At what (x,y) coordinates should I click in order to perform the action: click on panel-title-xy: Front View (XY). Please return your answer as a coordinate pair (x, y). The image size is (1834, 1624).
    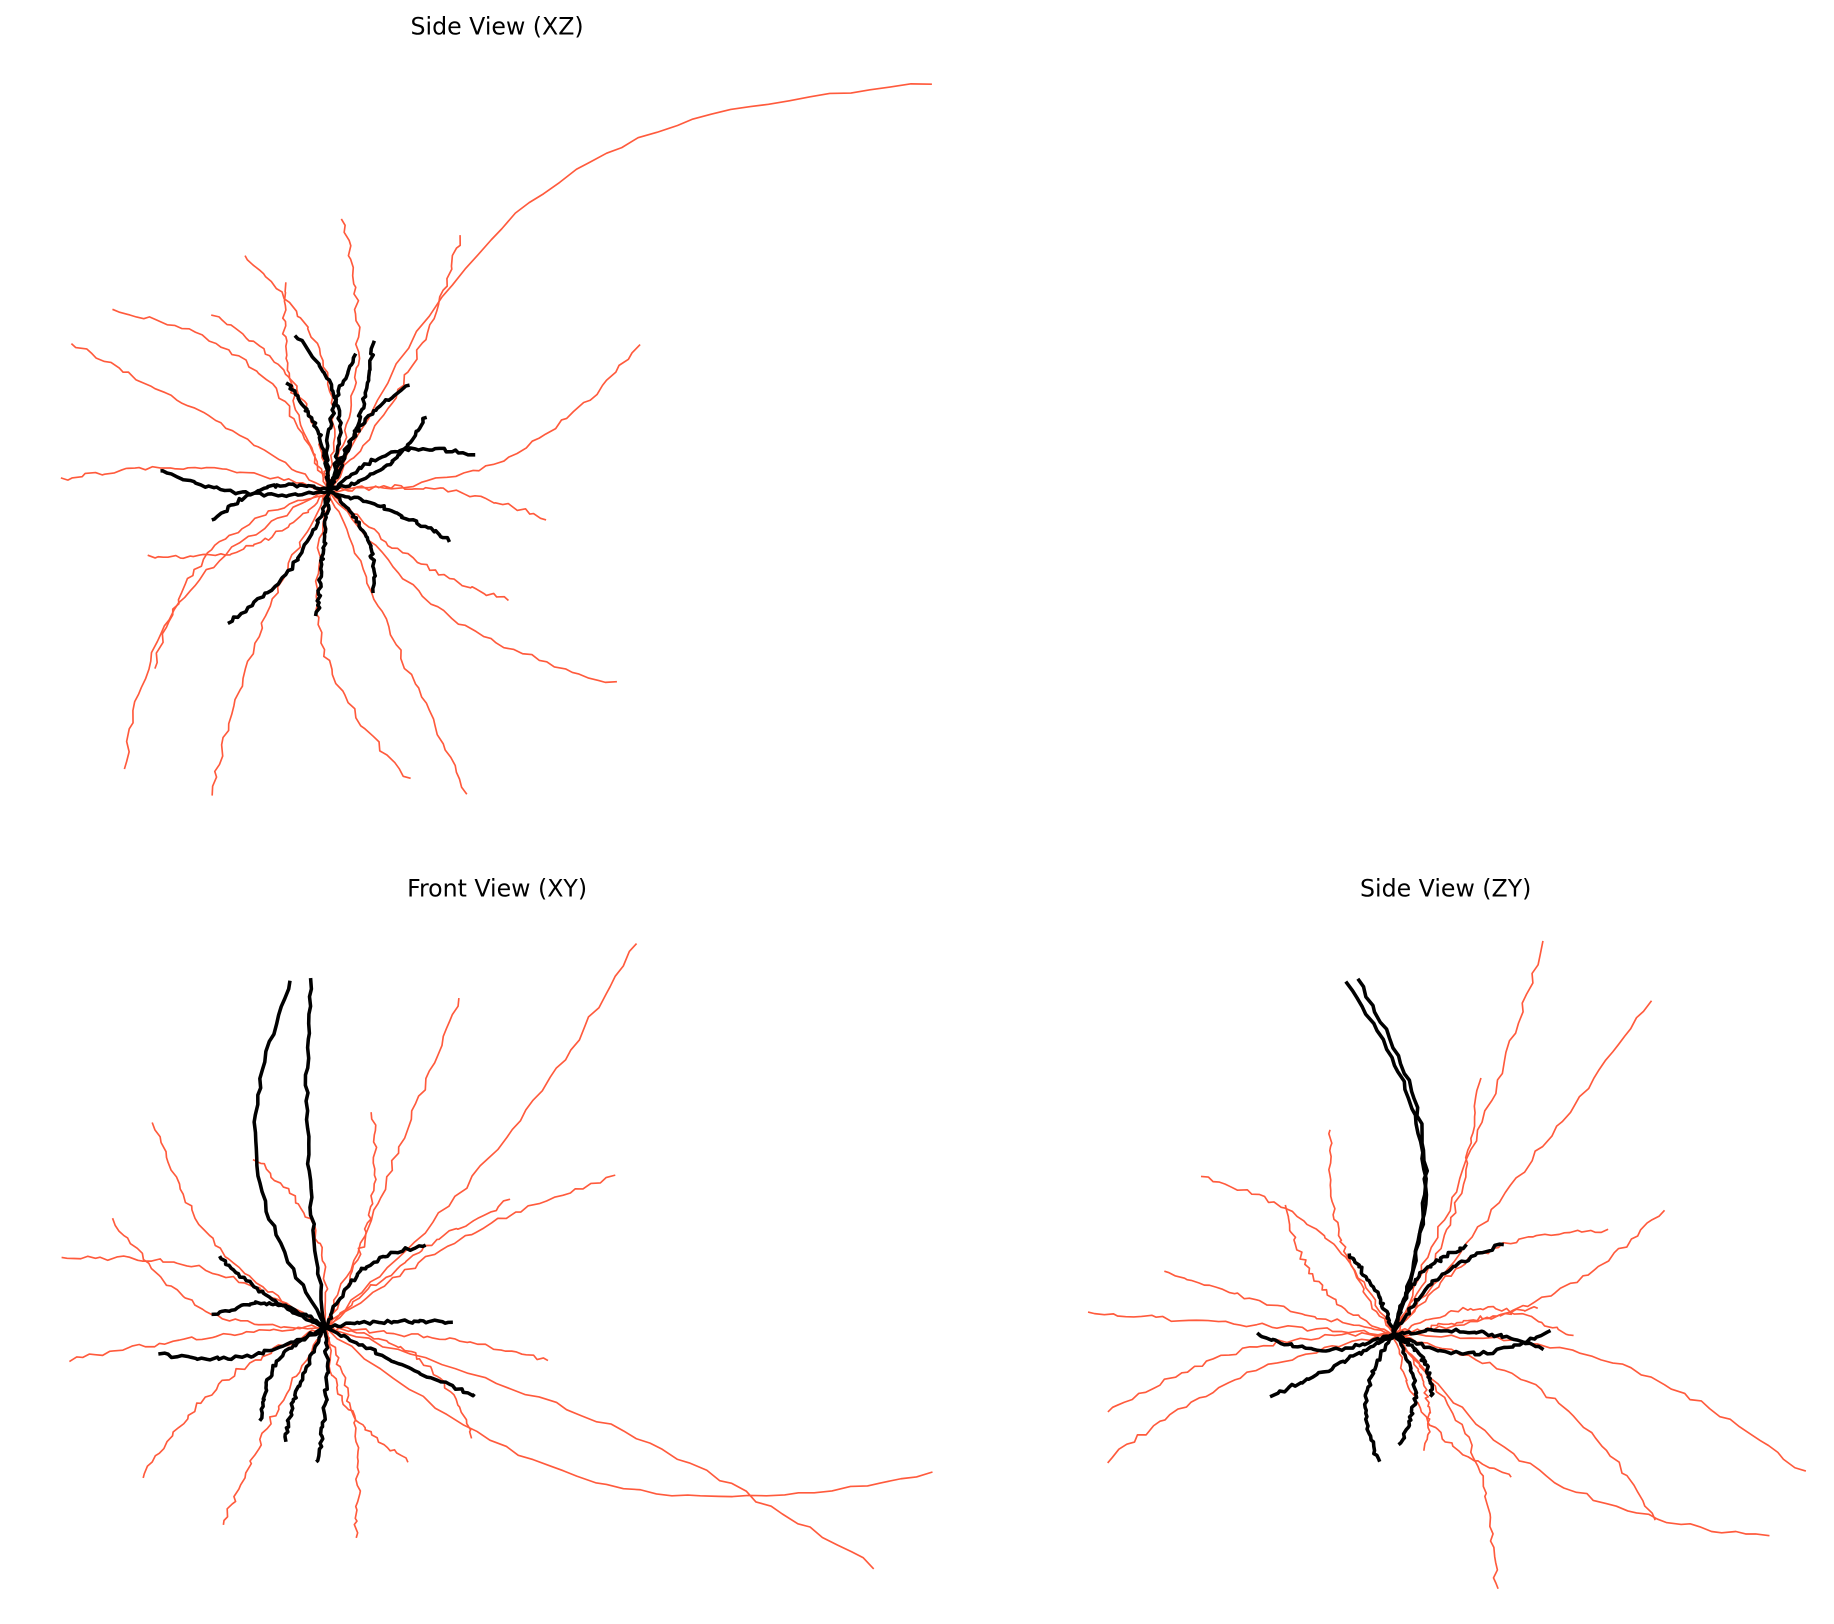
    Looking at the image, I should click on (497, 889).